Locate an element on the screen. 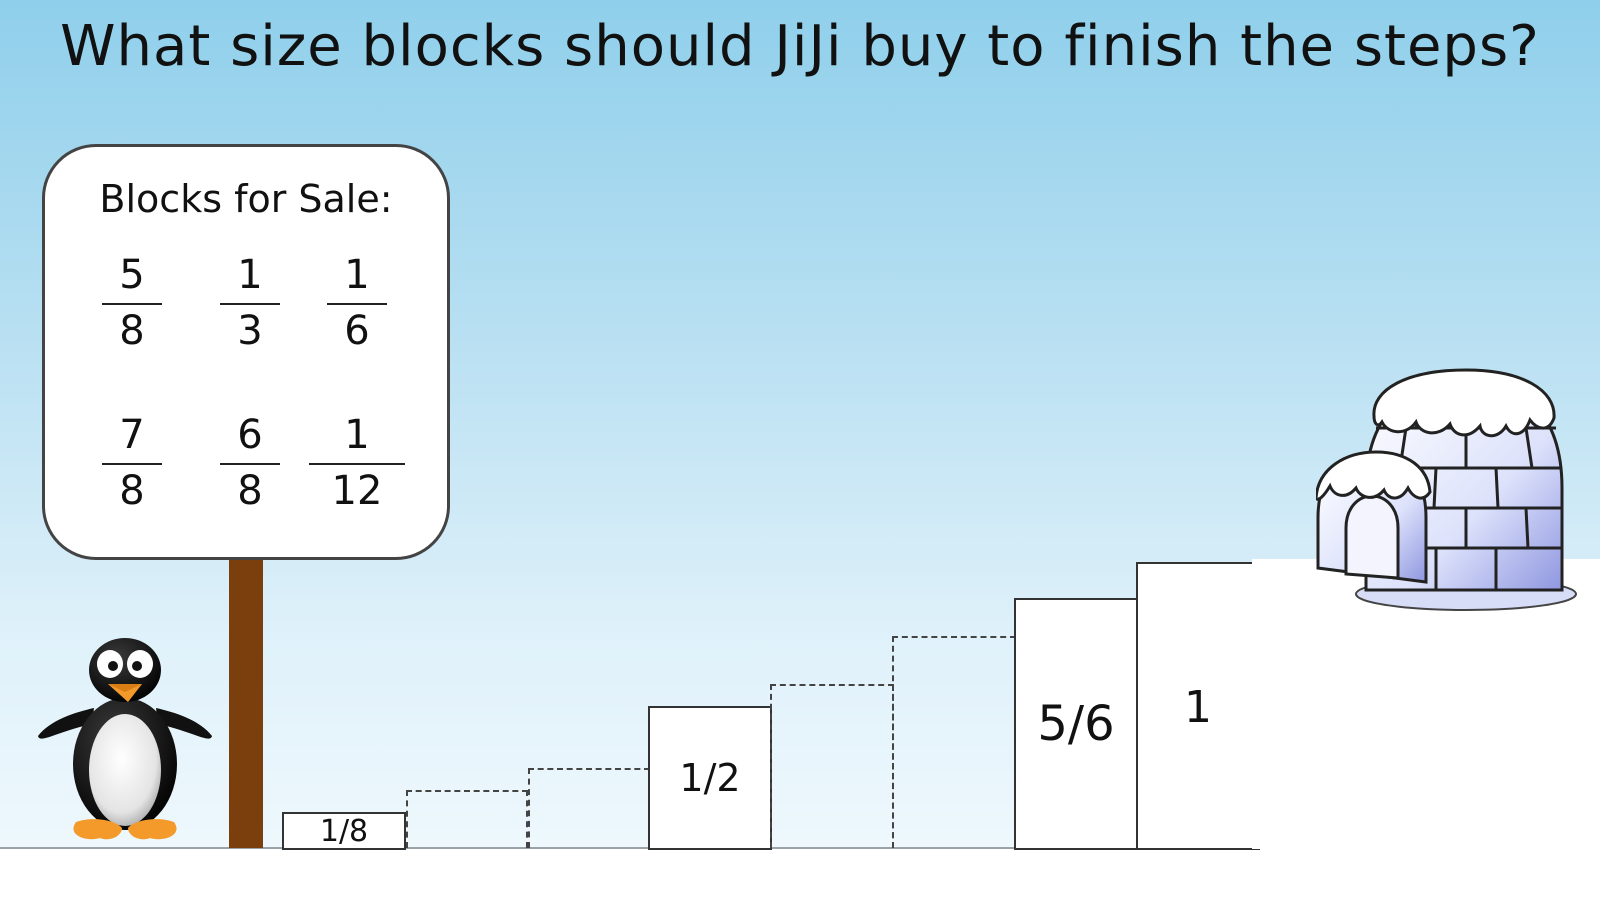 Image resolution: width=1600 pixels, height=900 pixels. fraction-item: 7 8 is located at coordinates (132, 463).